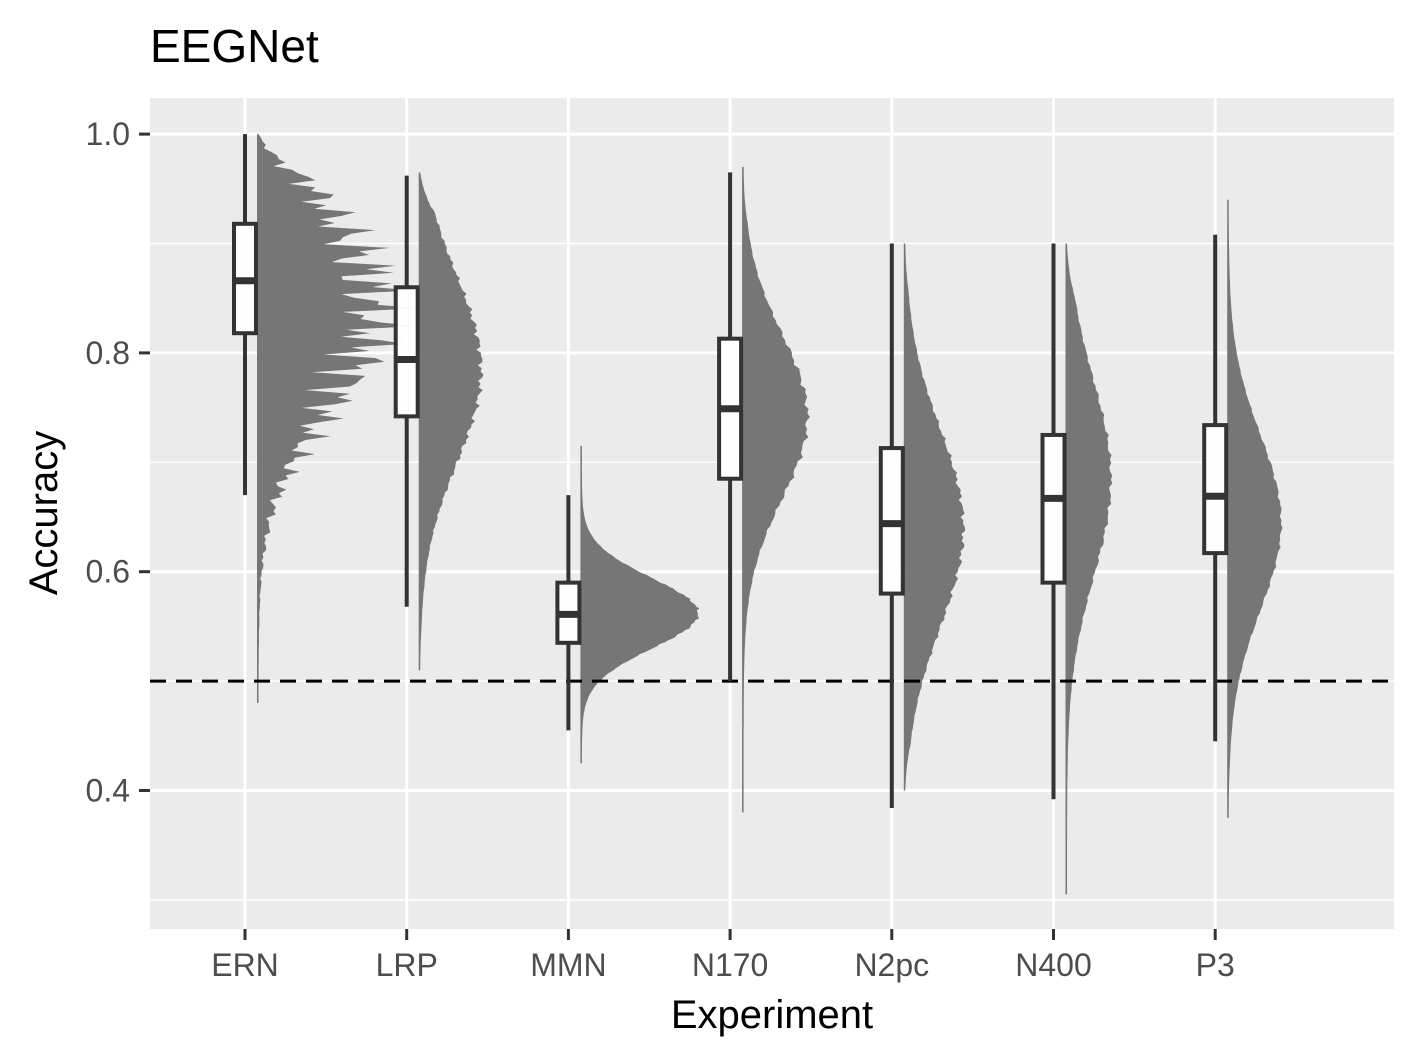 The height and width of the screenshot is (1062, 1417). Describe the element at coordinates (118, 462) in the screenshot. I see `y-axis: 0.4 0.6 0.8 1.0` at that location.